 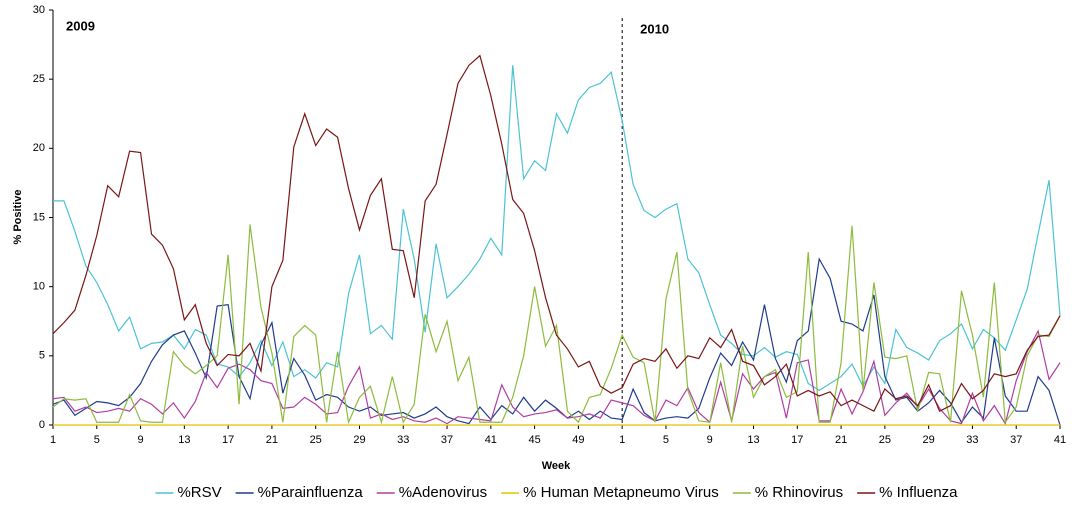 What do you see at coordinates (918, 492) in the screenshot?
I see `legend-label: % Influenza` at bounding box center [918, 492].